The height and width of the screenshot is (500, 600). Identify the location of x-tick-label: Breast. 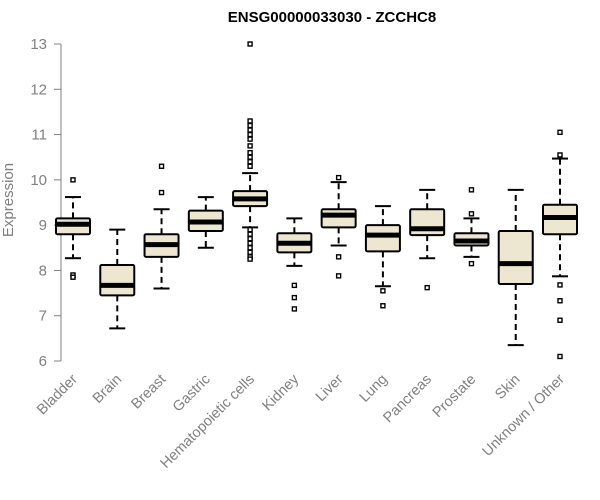
(148, 392).